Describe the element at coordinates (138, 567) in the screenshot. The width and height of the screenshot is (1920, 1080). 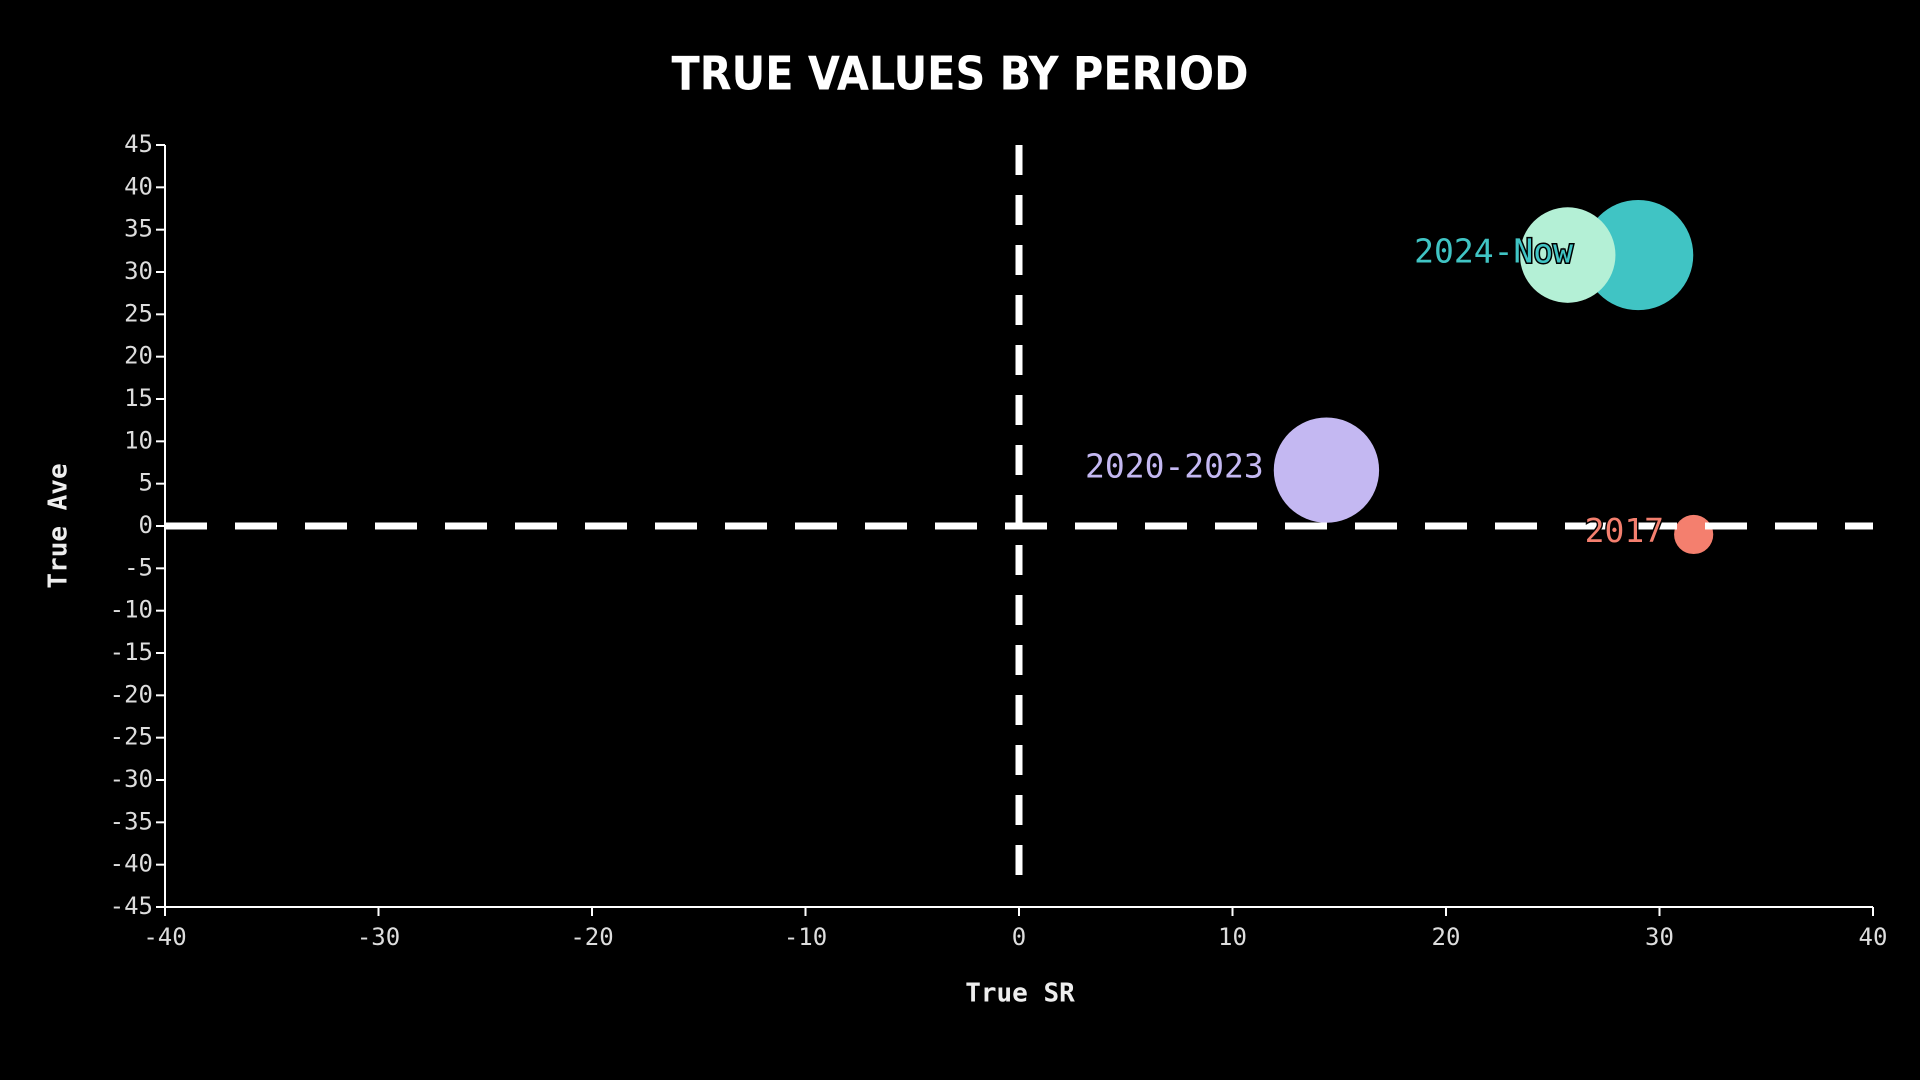
I see `y-tick-label: -5` at that location.